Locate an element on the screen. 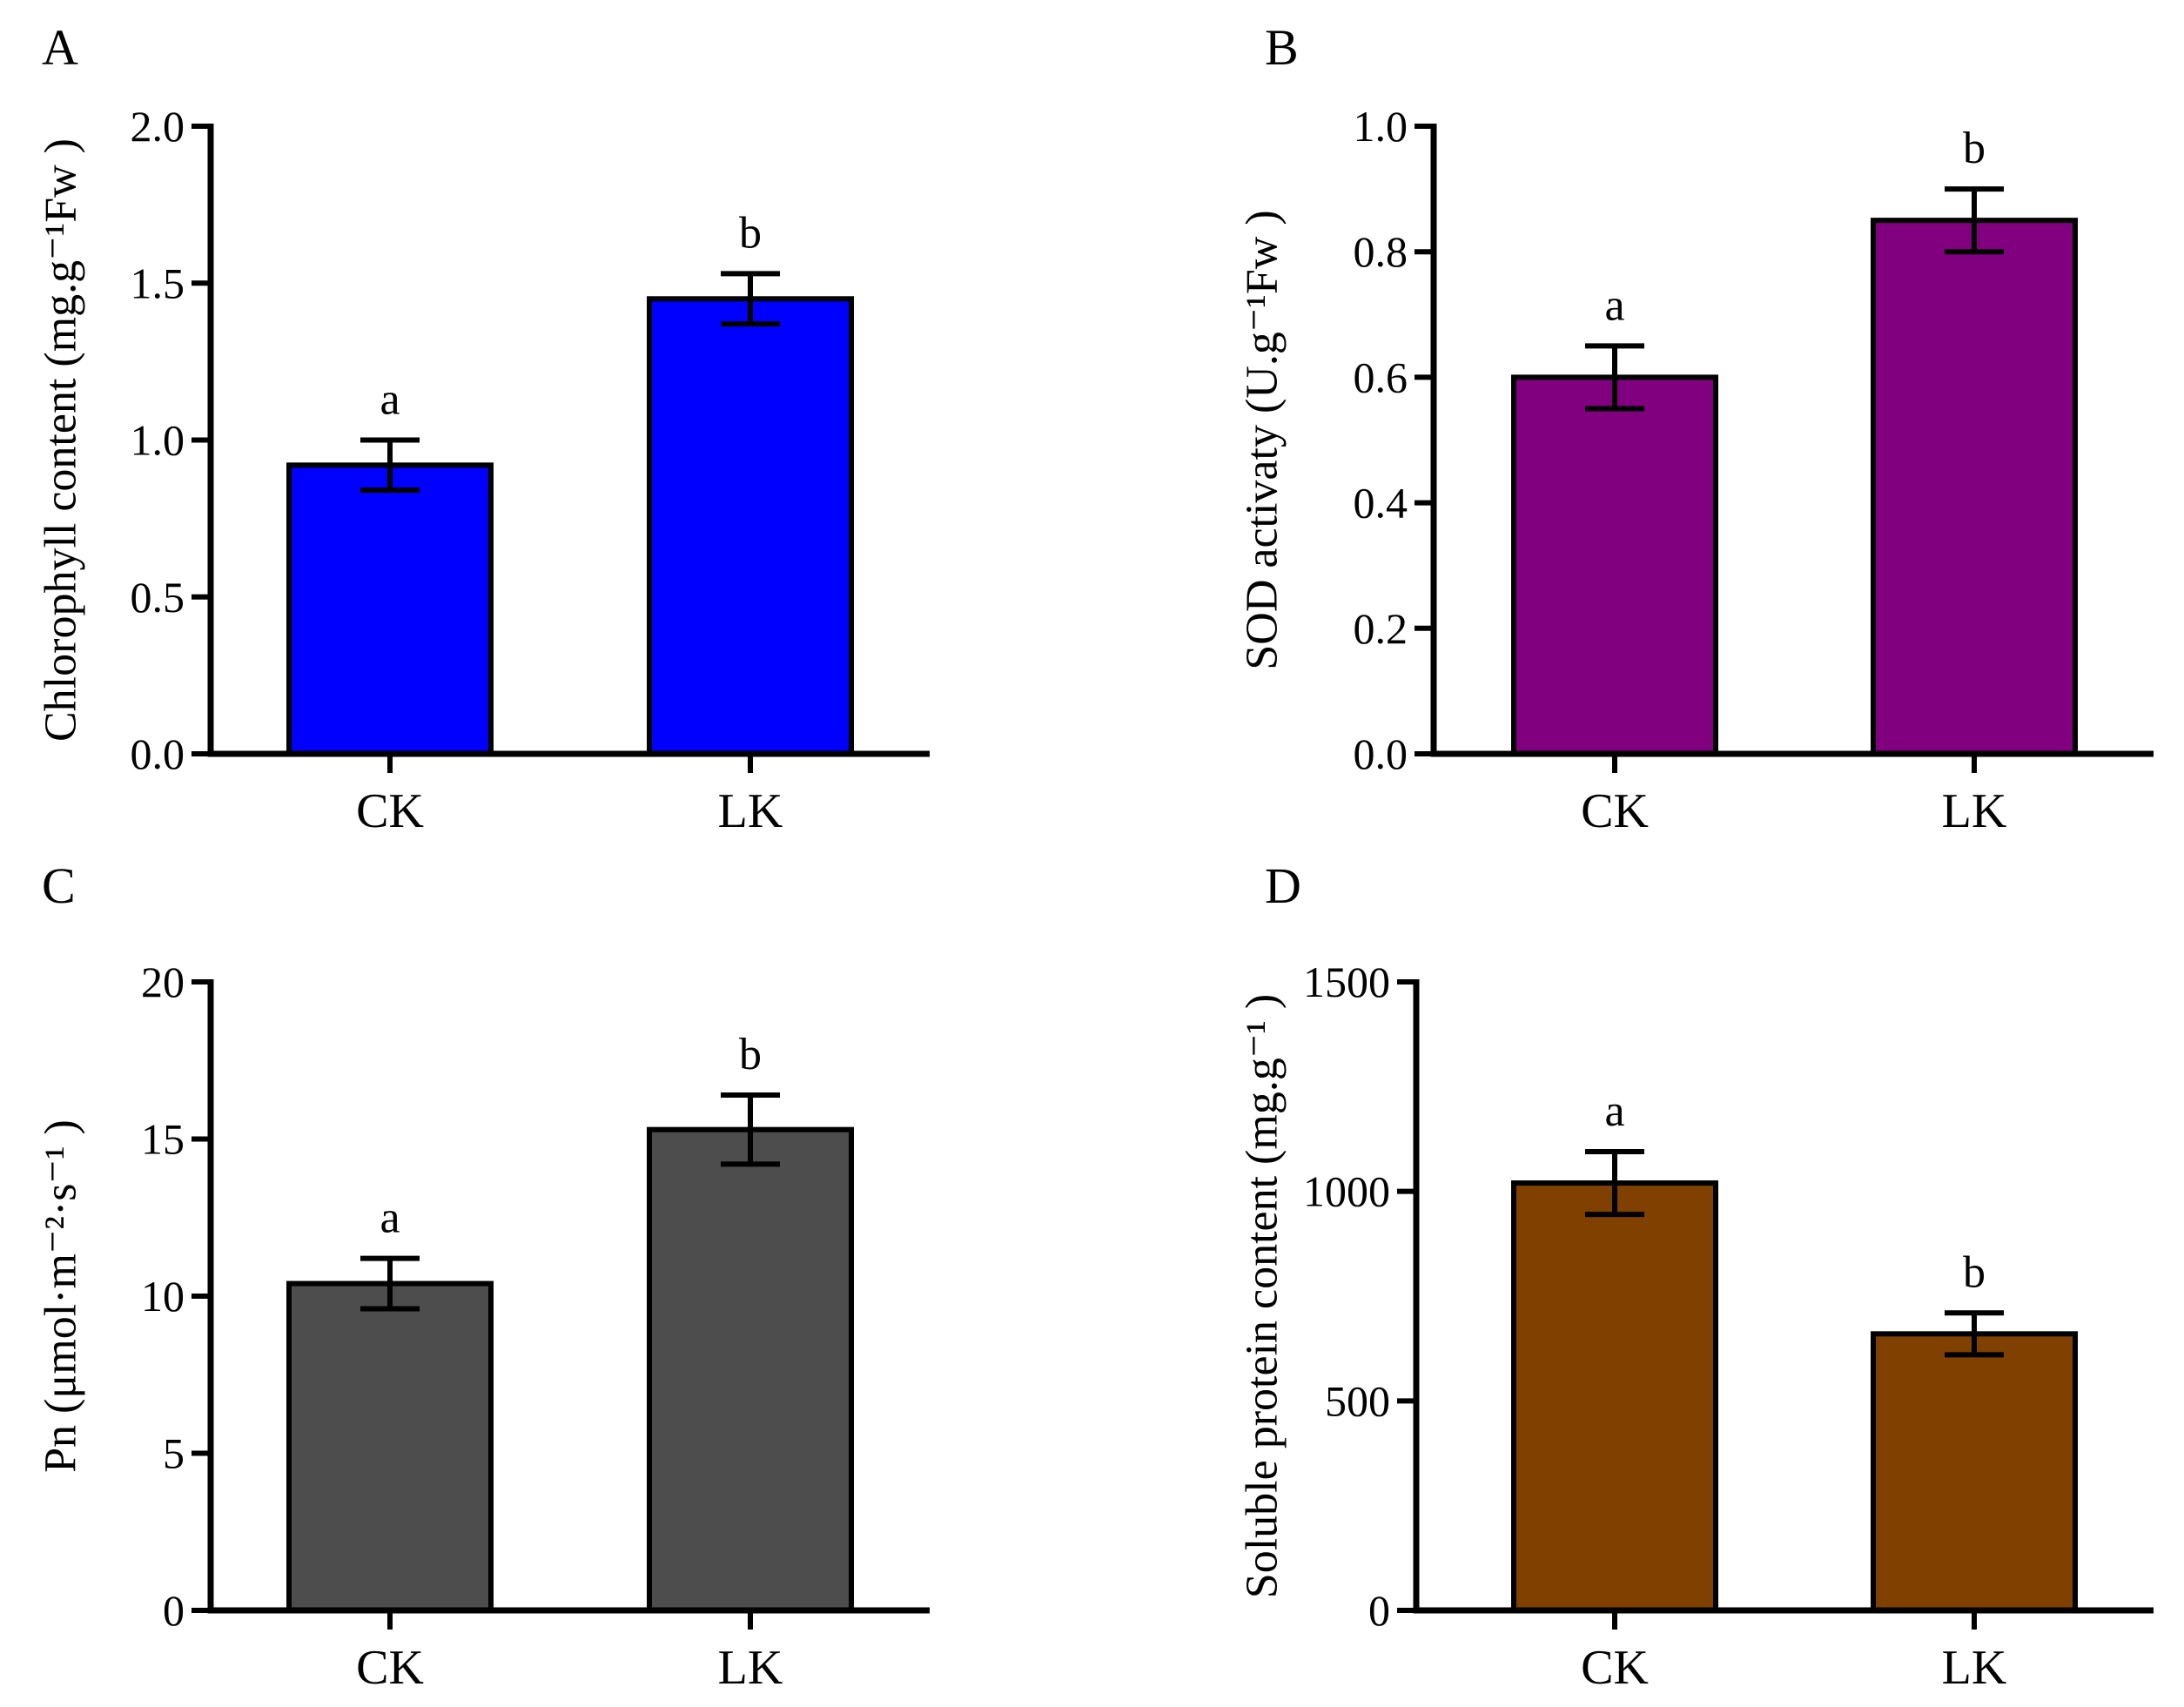  y-tick-label: 0.5 is located at coordinates (158, 597).